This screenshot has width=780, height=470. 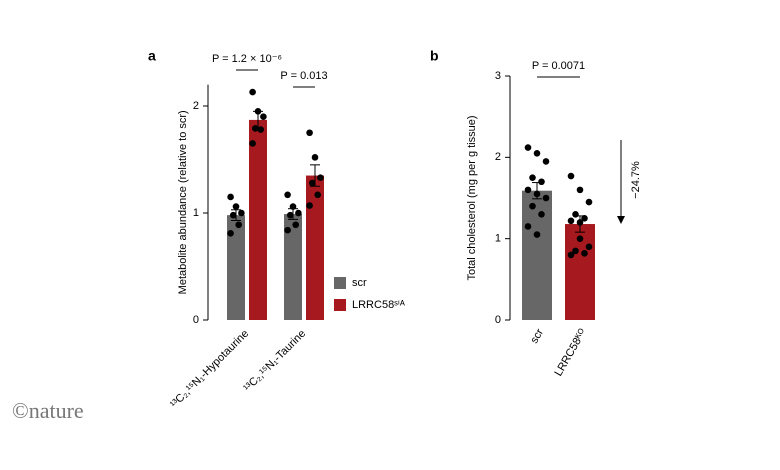 What do you see at coordinates (434, 56) in the screenshot?
I see `panel-label: b` at bounding box center [434, 56].